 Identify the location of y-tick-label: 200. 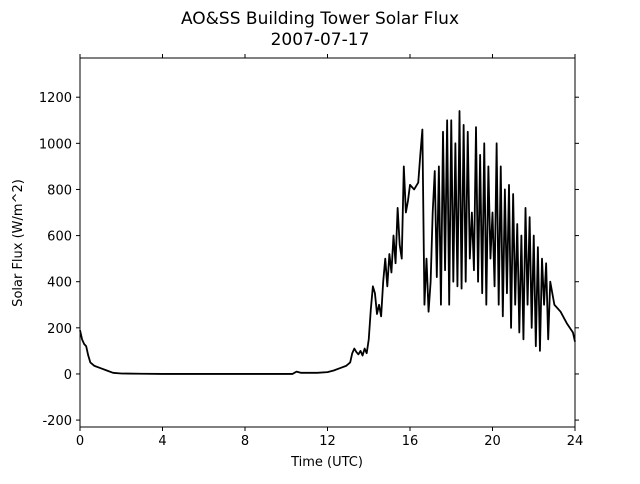
(59, 329).